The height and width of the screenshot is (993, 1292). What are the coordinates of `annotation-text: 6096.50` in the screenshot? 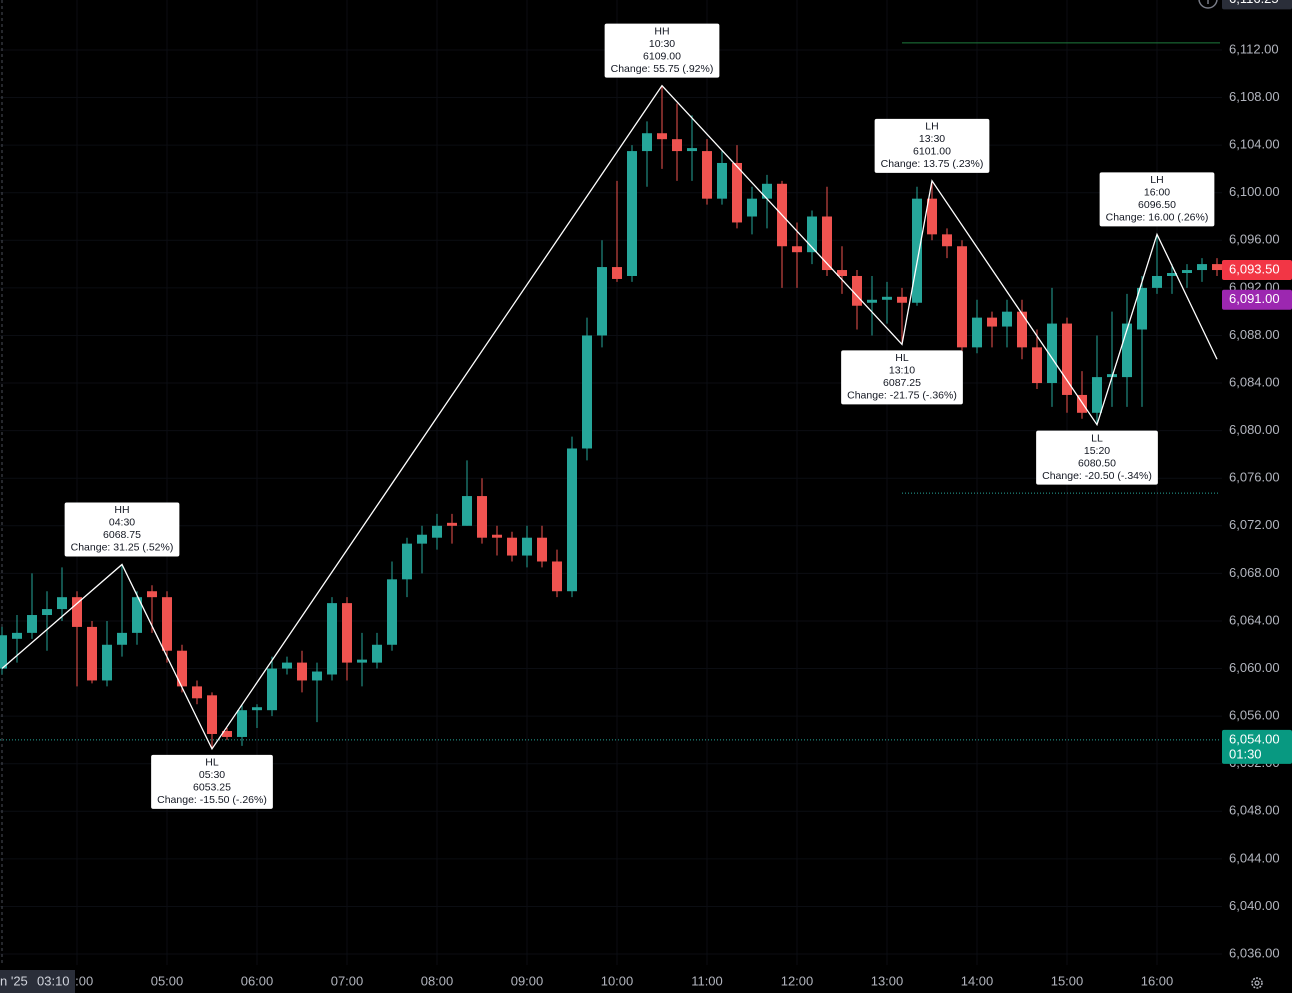 It's located at (1157, 205).